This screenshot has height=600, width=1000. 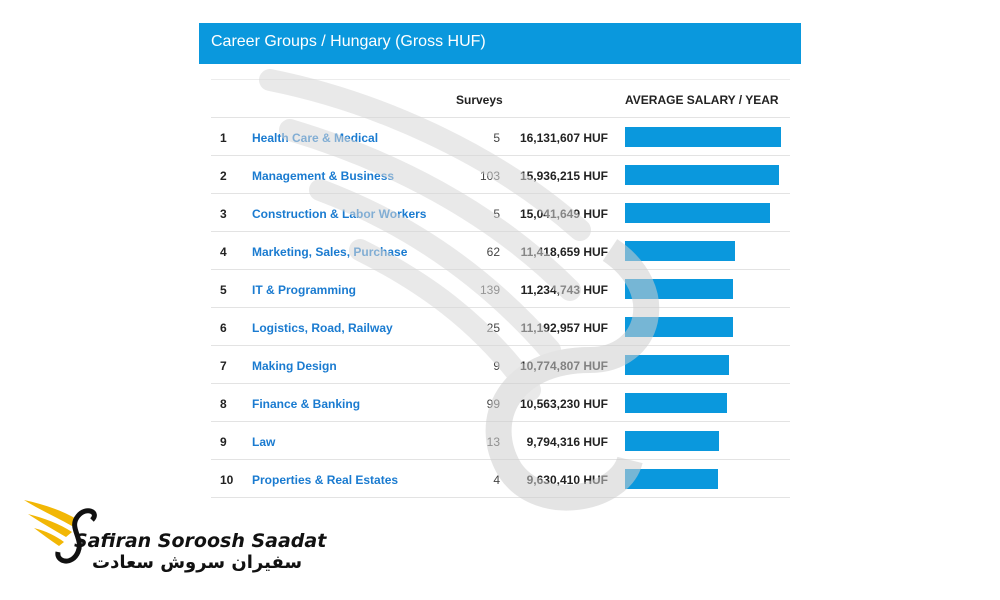 I want to click on row-rank: 9, so click(x=223, y=442).